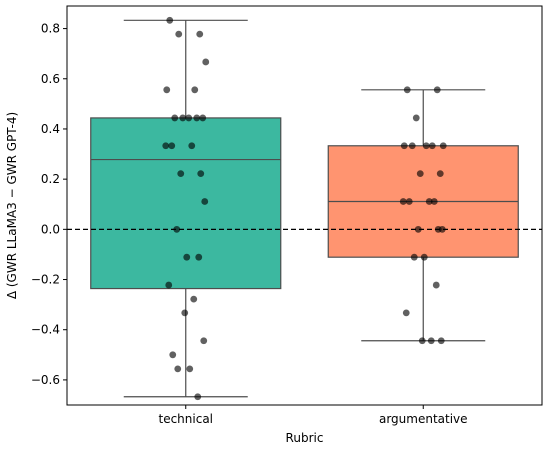 The height and width of the screenshot is (453, 550). What do you see at coordinates (45, 380) in the screenshot?
I see `y-tick-label: −0.6` at bounding box center [45, 380].